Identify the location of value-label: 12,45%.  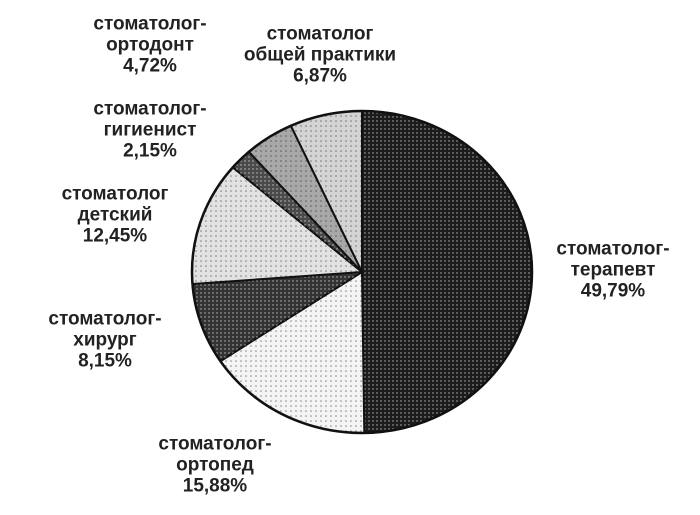
(115, 236).